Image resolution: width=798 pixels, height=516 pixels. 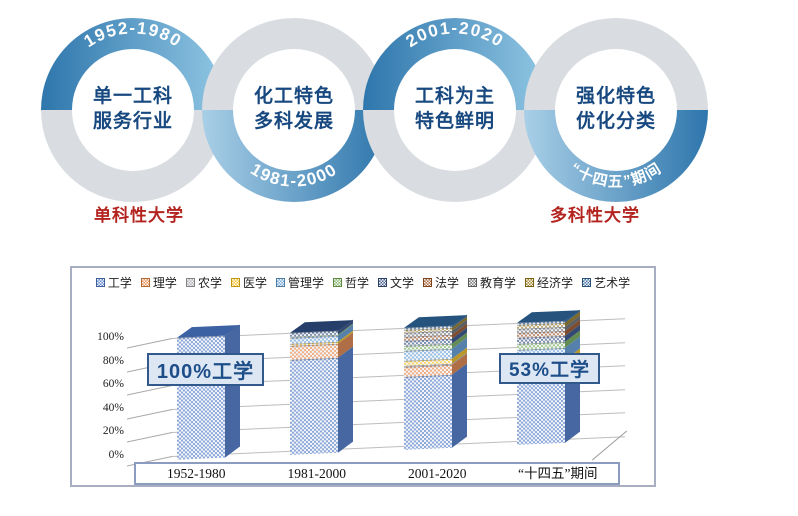 I want to click on x-category-label: 2001-2020, so click(x=437, y=473).